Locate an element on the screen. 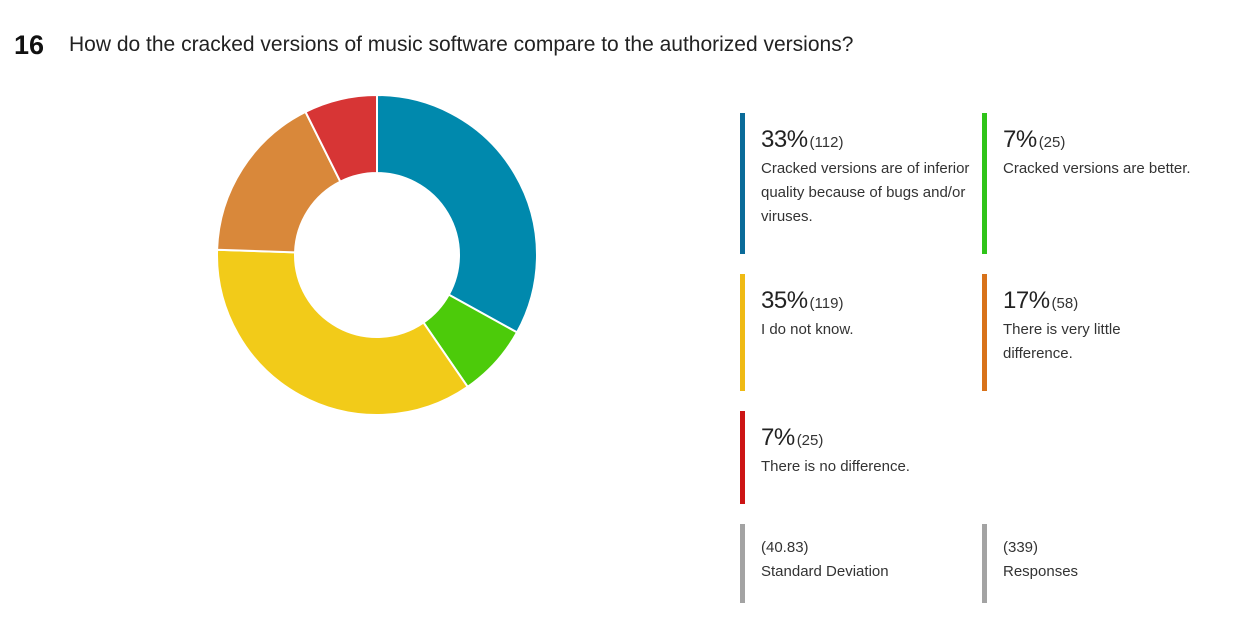  legend-item-no-difference: 7% (25) There is no difference. is located at coordinates (850, 457).